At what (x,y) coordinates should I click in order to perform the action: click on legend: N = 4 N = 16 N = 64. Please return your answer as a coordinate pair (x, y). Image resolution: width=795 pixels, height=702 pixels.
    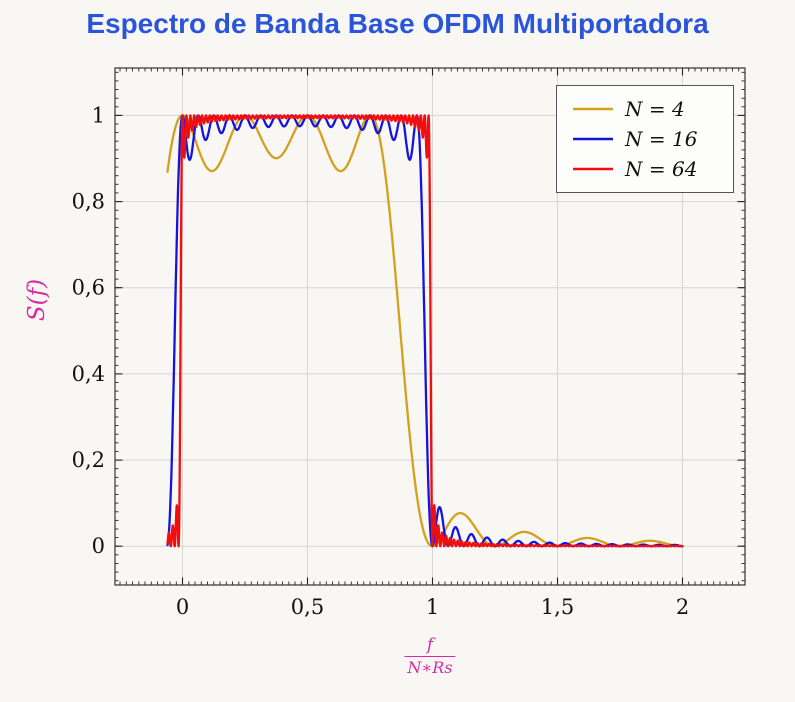
    Looking at the image, I should click on (645, 139).